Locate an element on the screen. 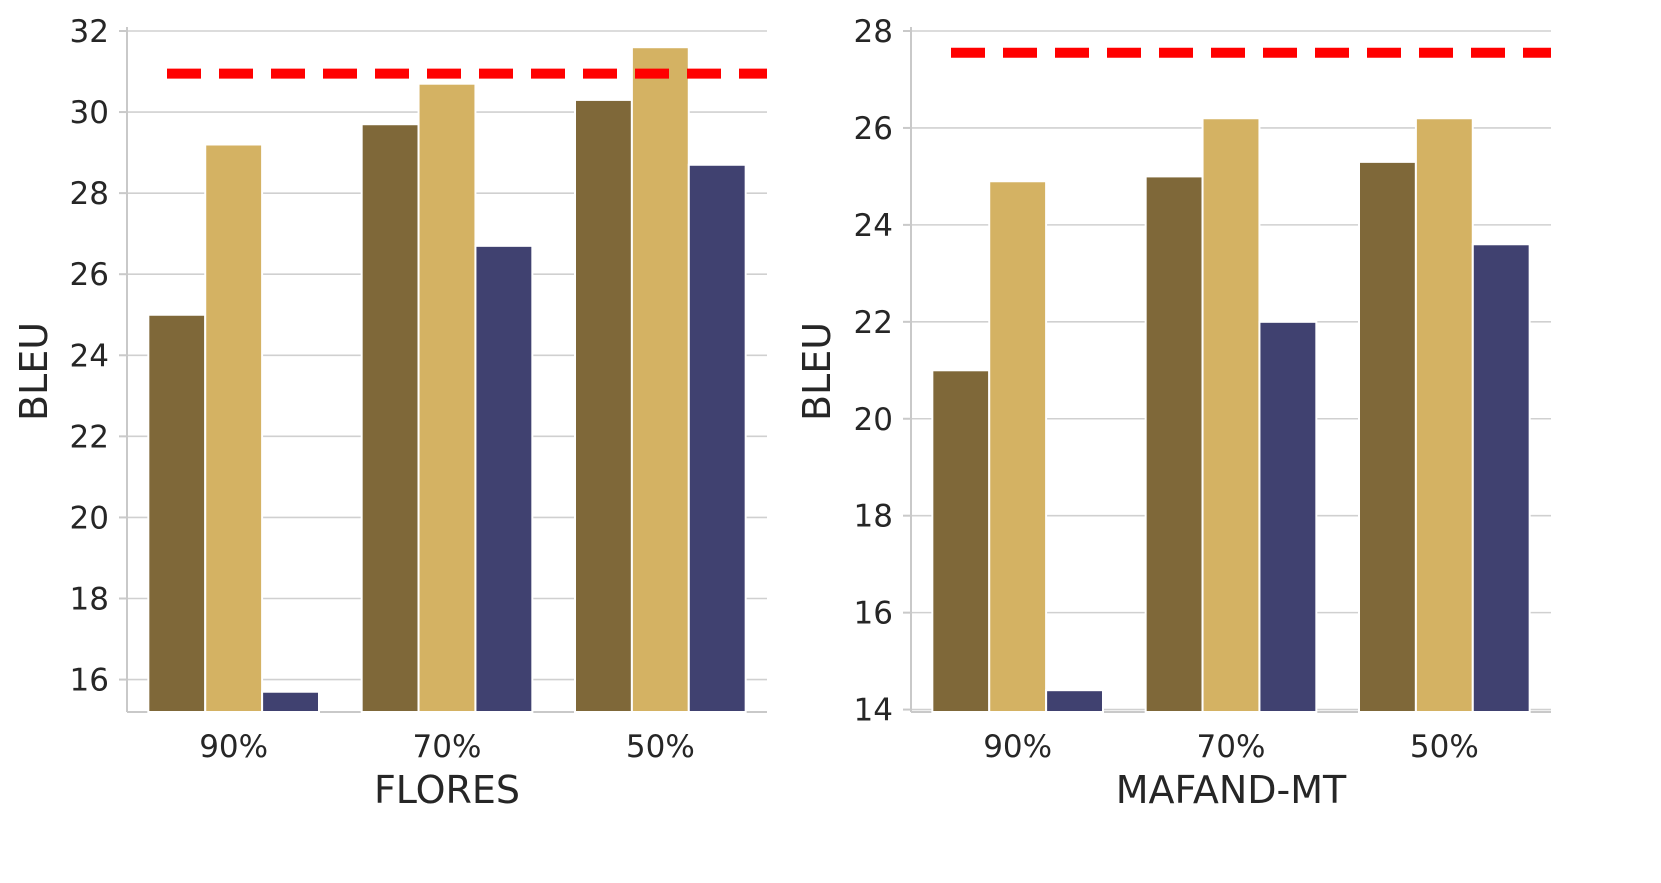  y-tick-label: 14 is located at coordinates (873, 711).